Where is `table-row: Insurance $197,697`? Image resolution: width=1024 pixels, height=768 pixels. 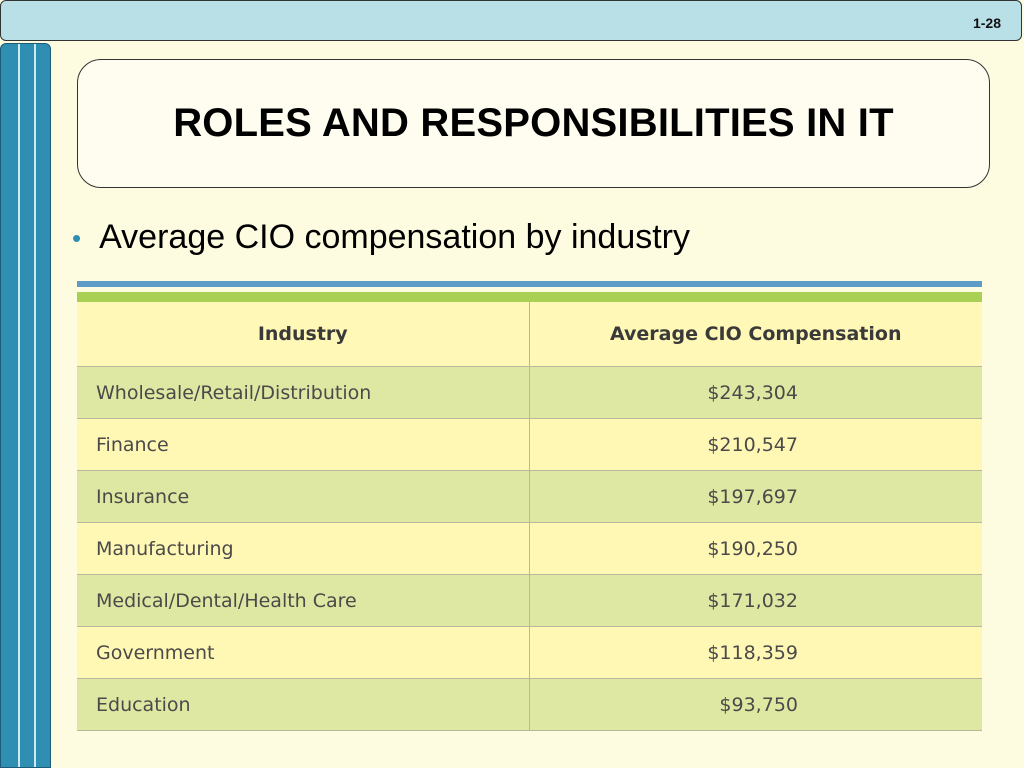 table-row: Insurance $197,697 is located at coordinates (529, 496).